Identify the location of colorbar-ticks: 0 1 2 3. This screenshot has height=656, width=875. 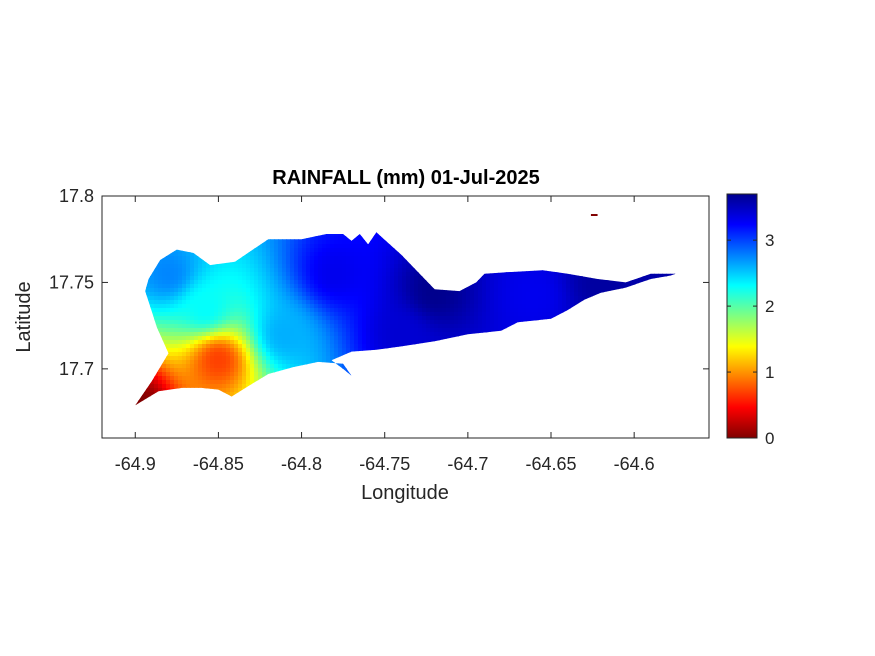
(750, 339).